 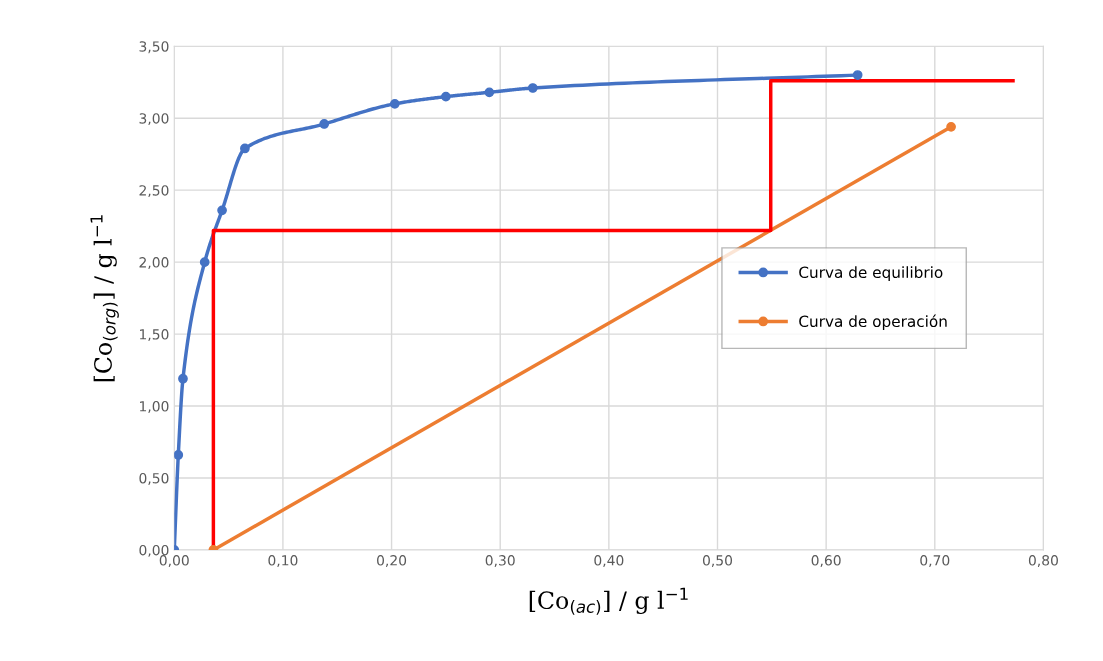 I want to click on x-tick-label: 0,80, so click(x=1043, y=561).